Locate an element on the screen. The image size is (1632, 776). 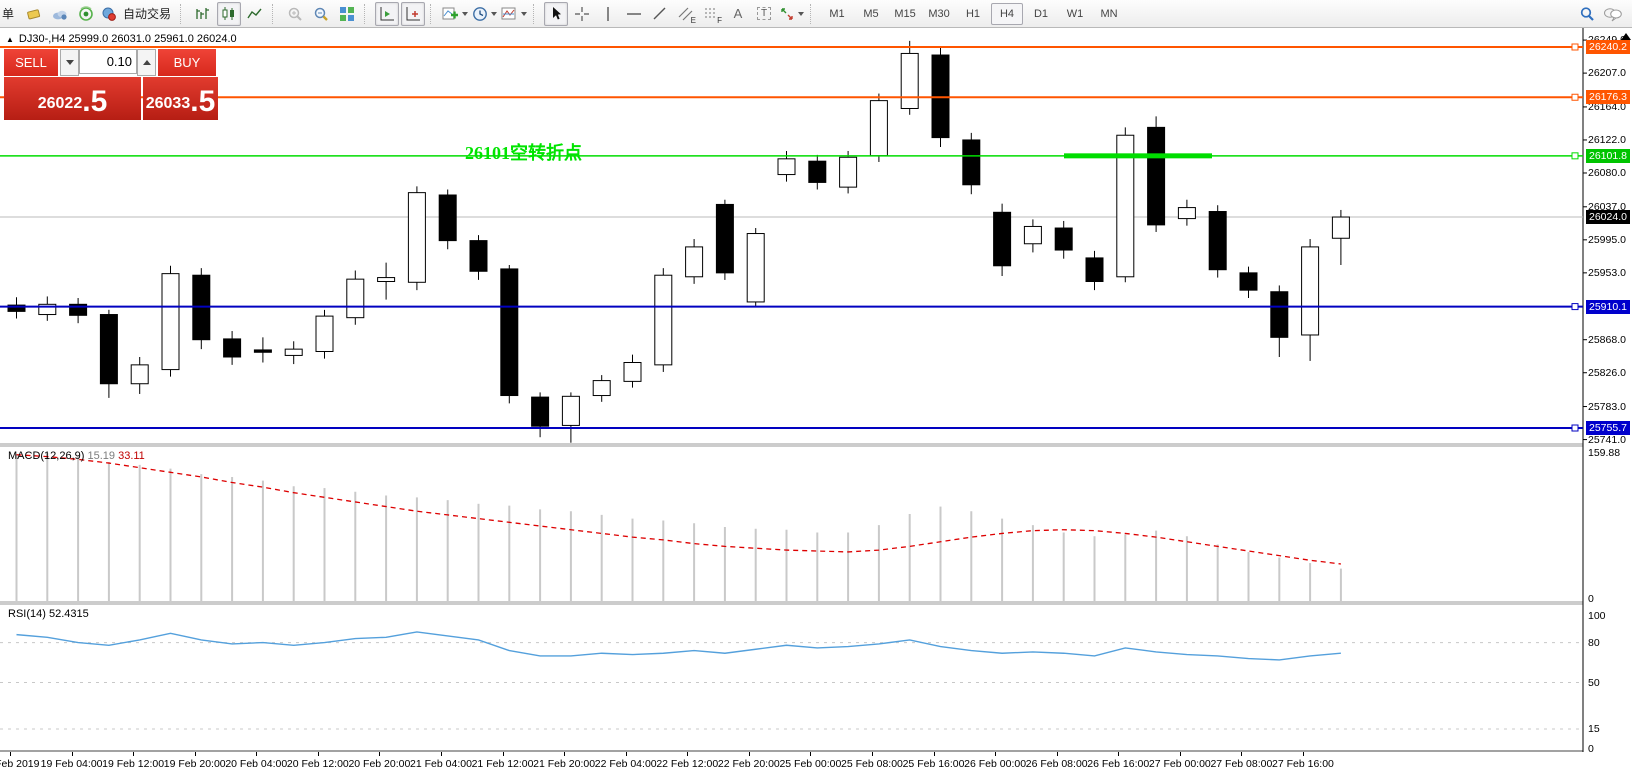
indicators-button is located at coordinates (455, 14).